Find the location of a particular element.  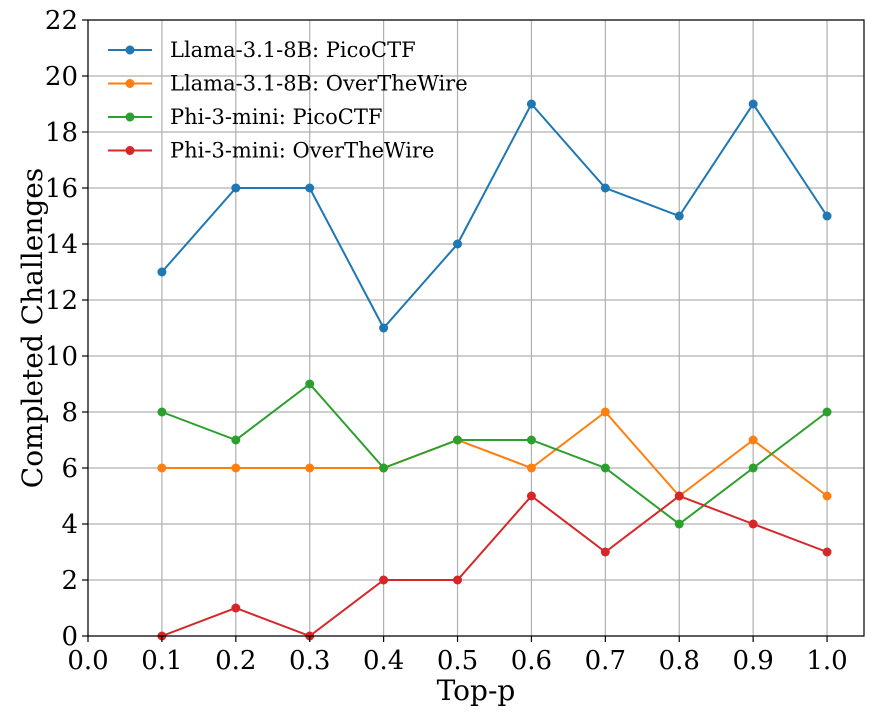

series-line is located at coordinates (494, 454).